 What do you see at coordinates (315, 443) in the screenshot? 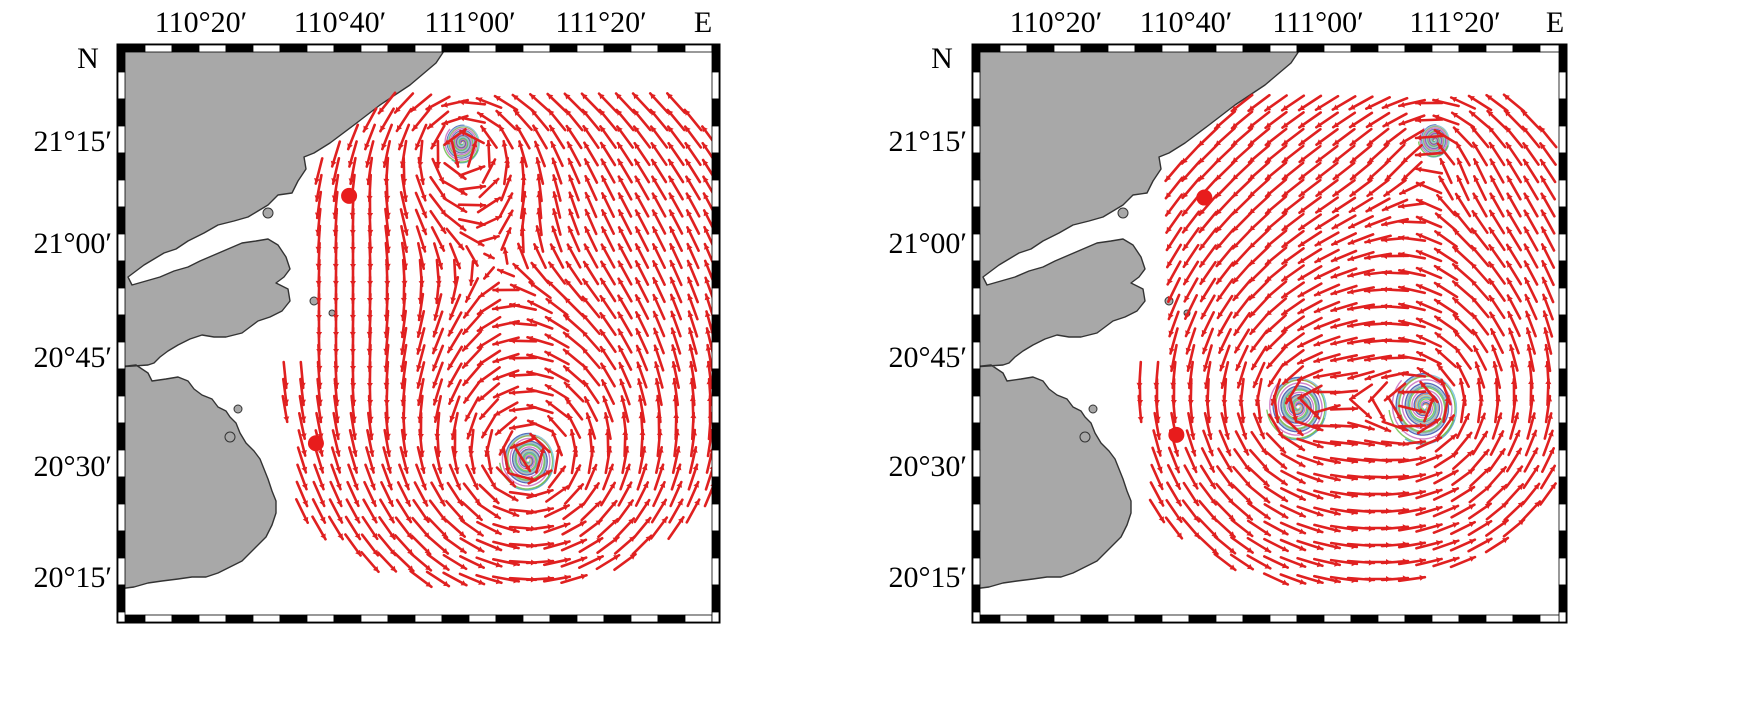
I see `station-marker` at bounding box center [315, 443].